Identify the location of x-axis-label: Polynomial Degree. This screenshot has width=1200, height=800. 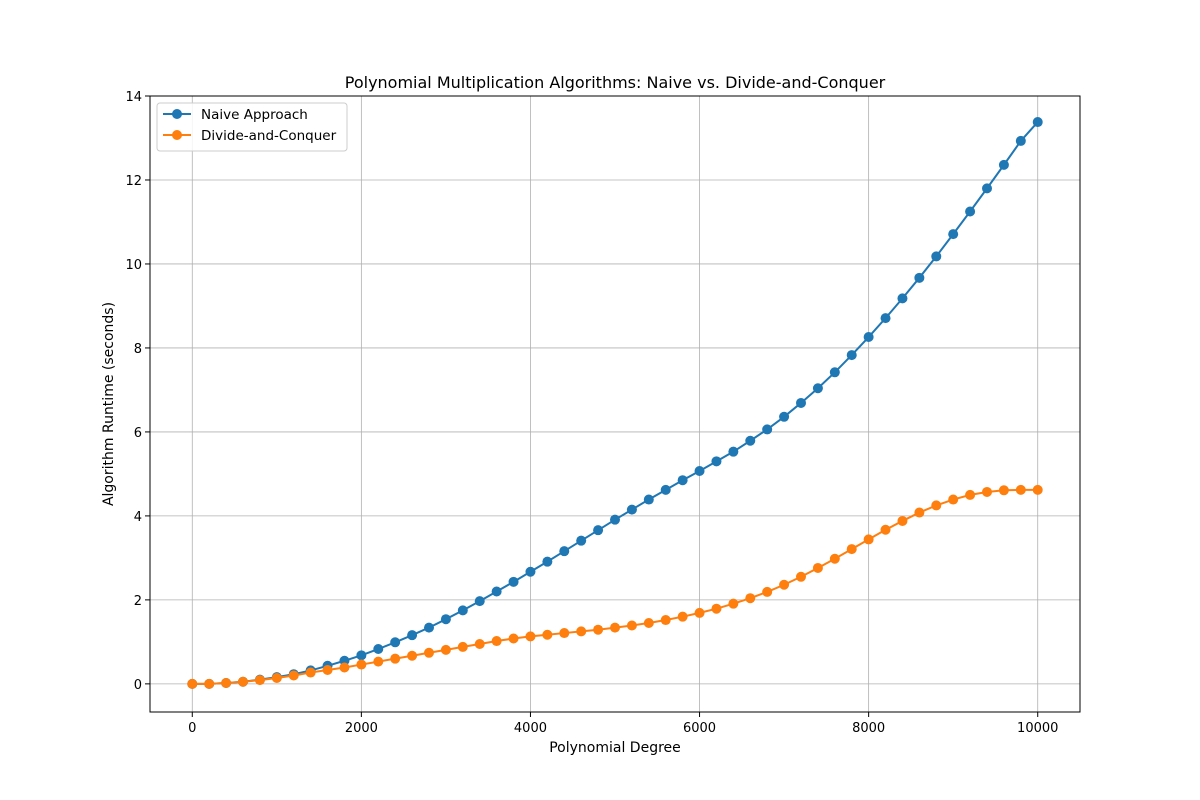
(615, 748).